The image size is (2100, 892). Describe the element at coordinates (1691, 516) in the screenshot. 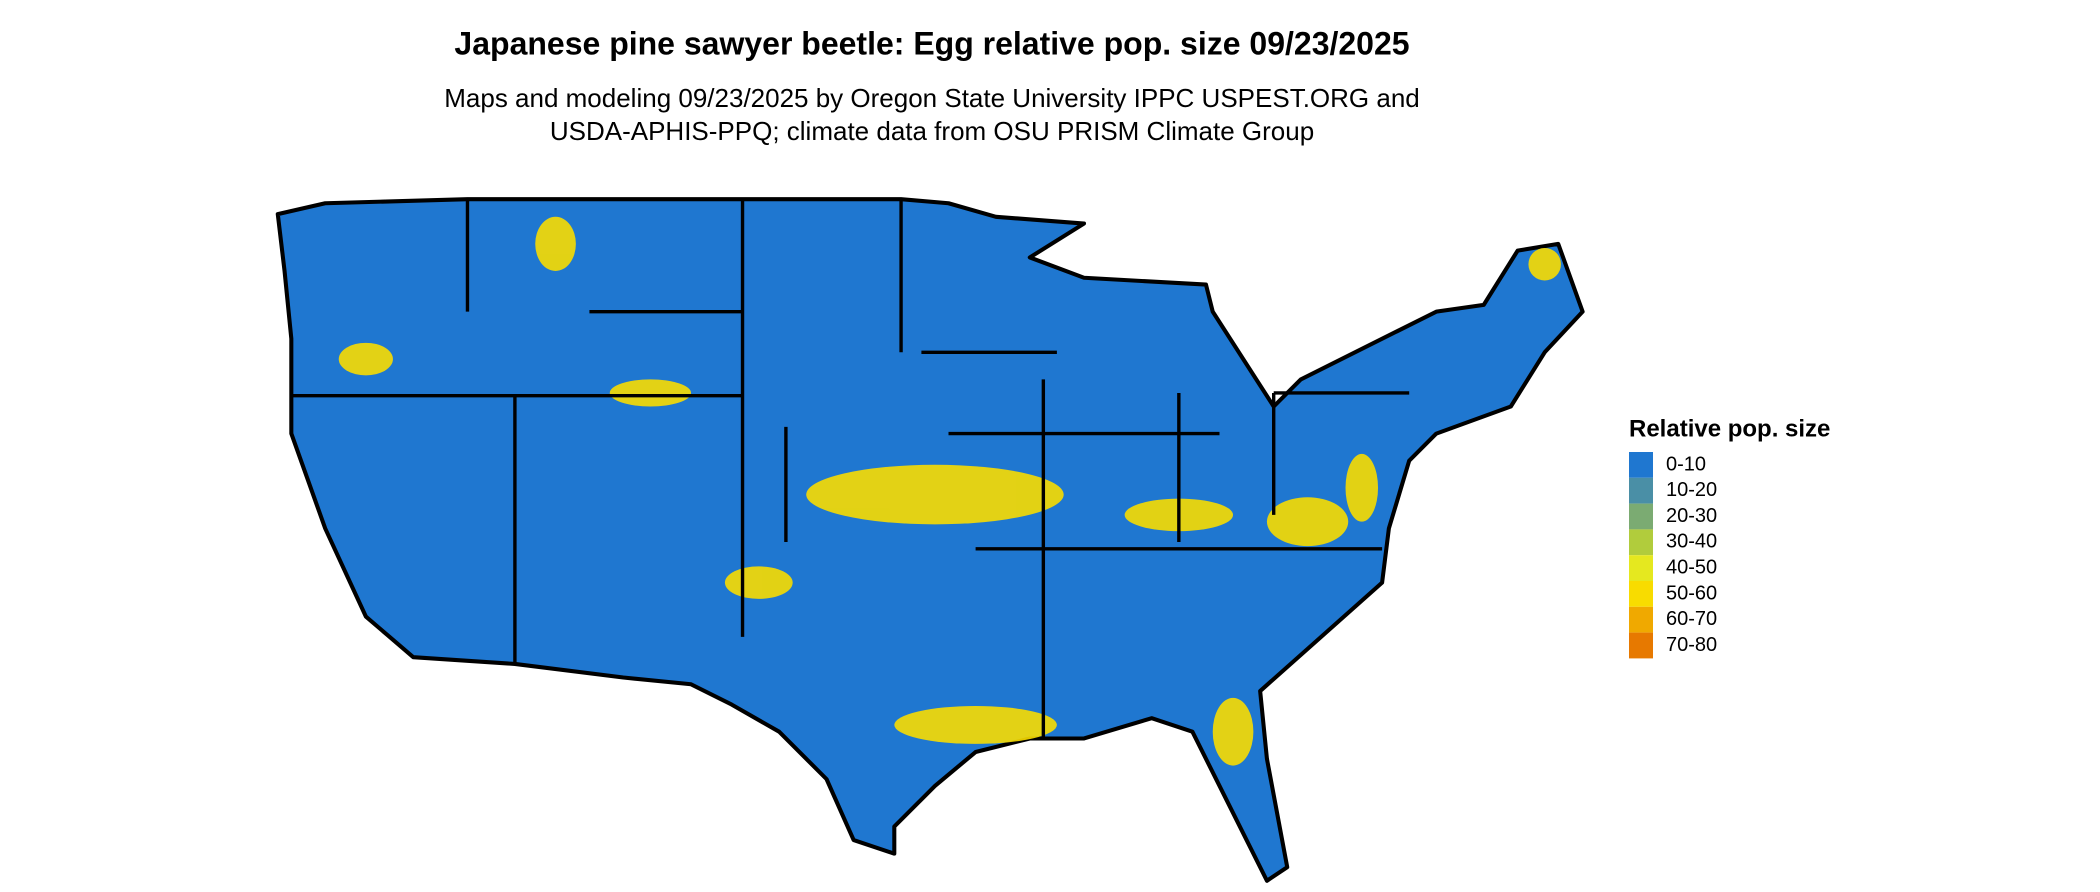

I see `legend-label: 20-30` at that location.